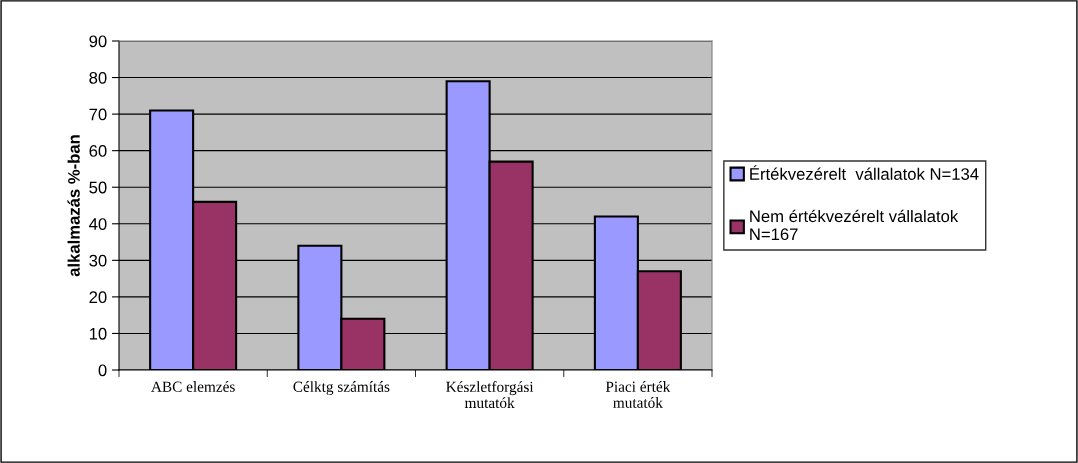 This screenshot has width=1078, height=463. Describe the element at coordinates (98, 77) in the screenshot. I see `y-tick-label: 80` at that location.